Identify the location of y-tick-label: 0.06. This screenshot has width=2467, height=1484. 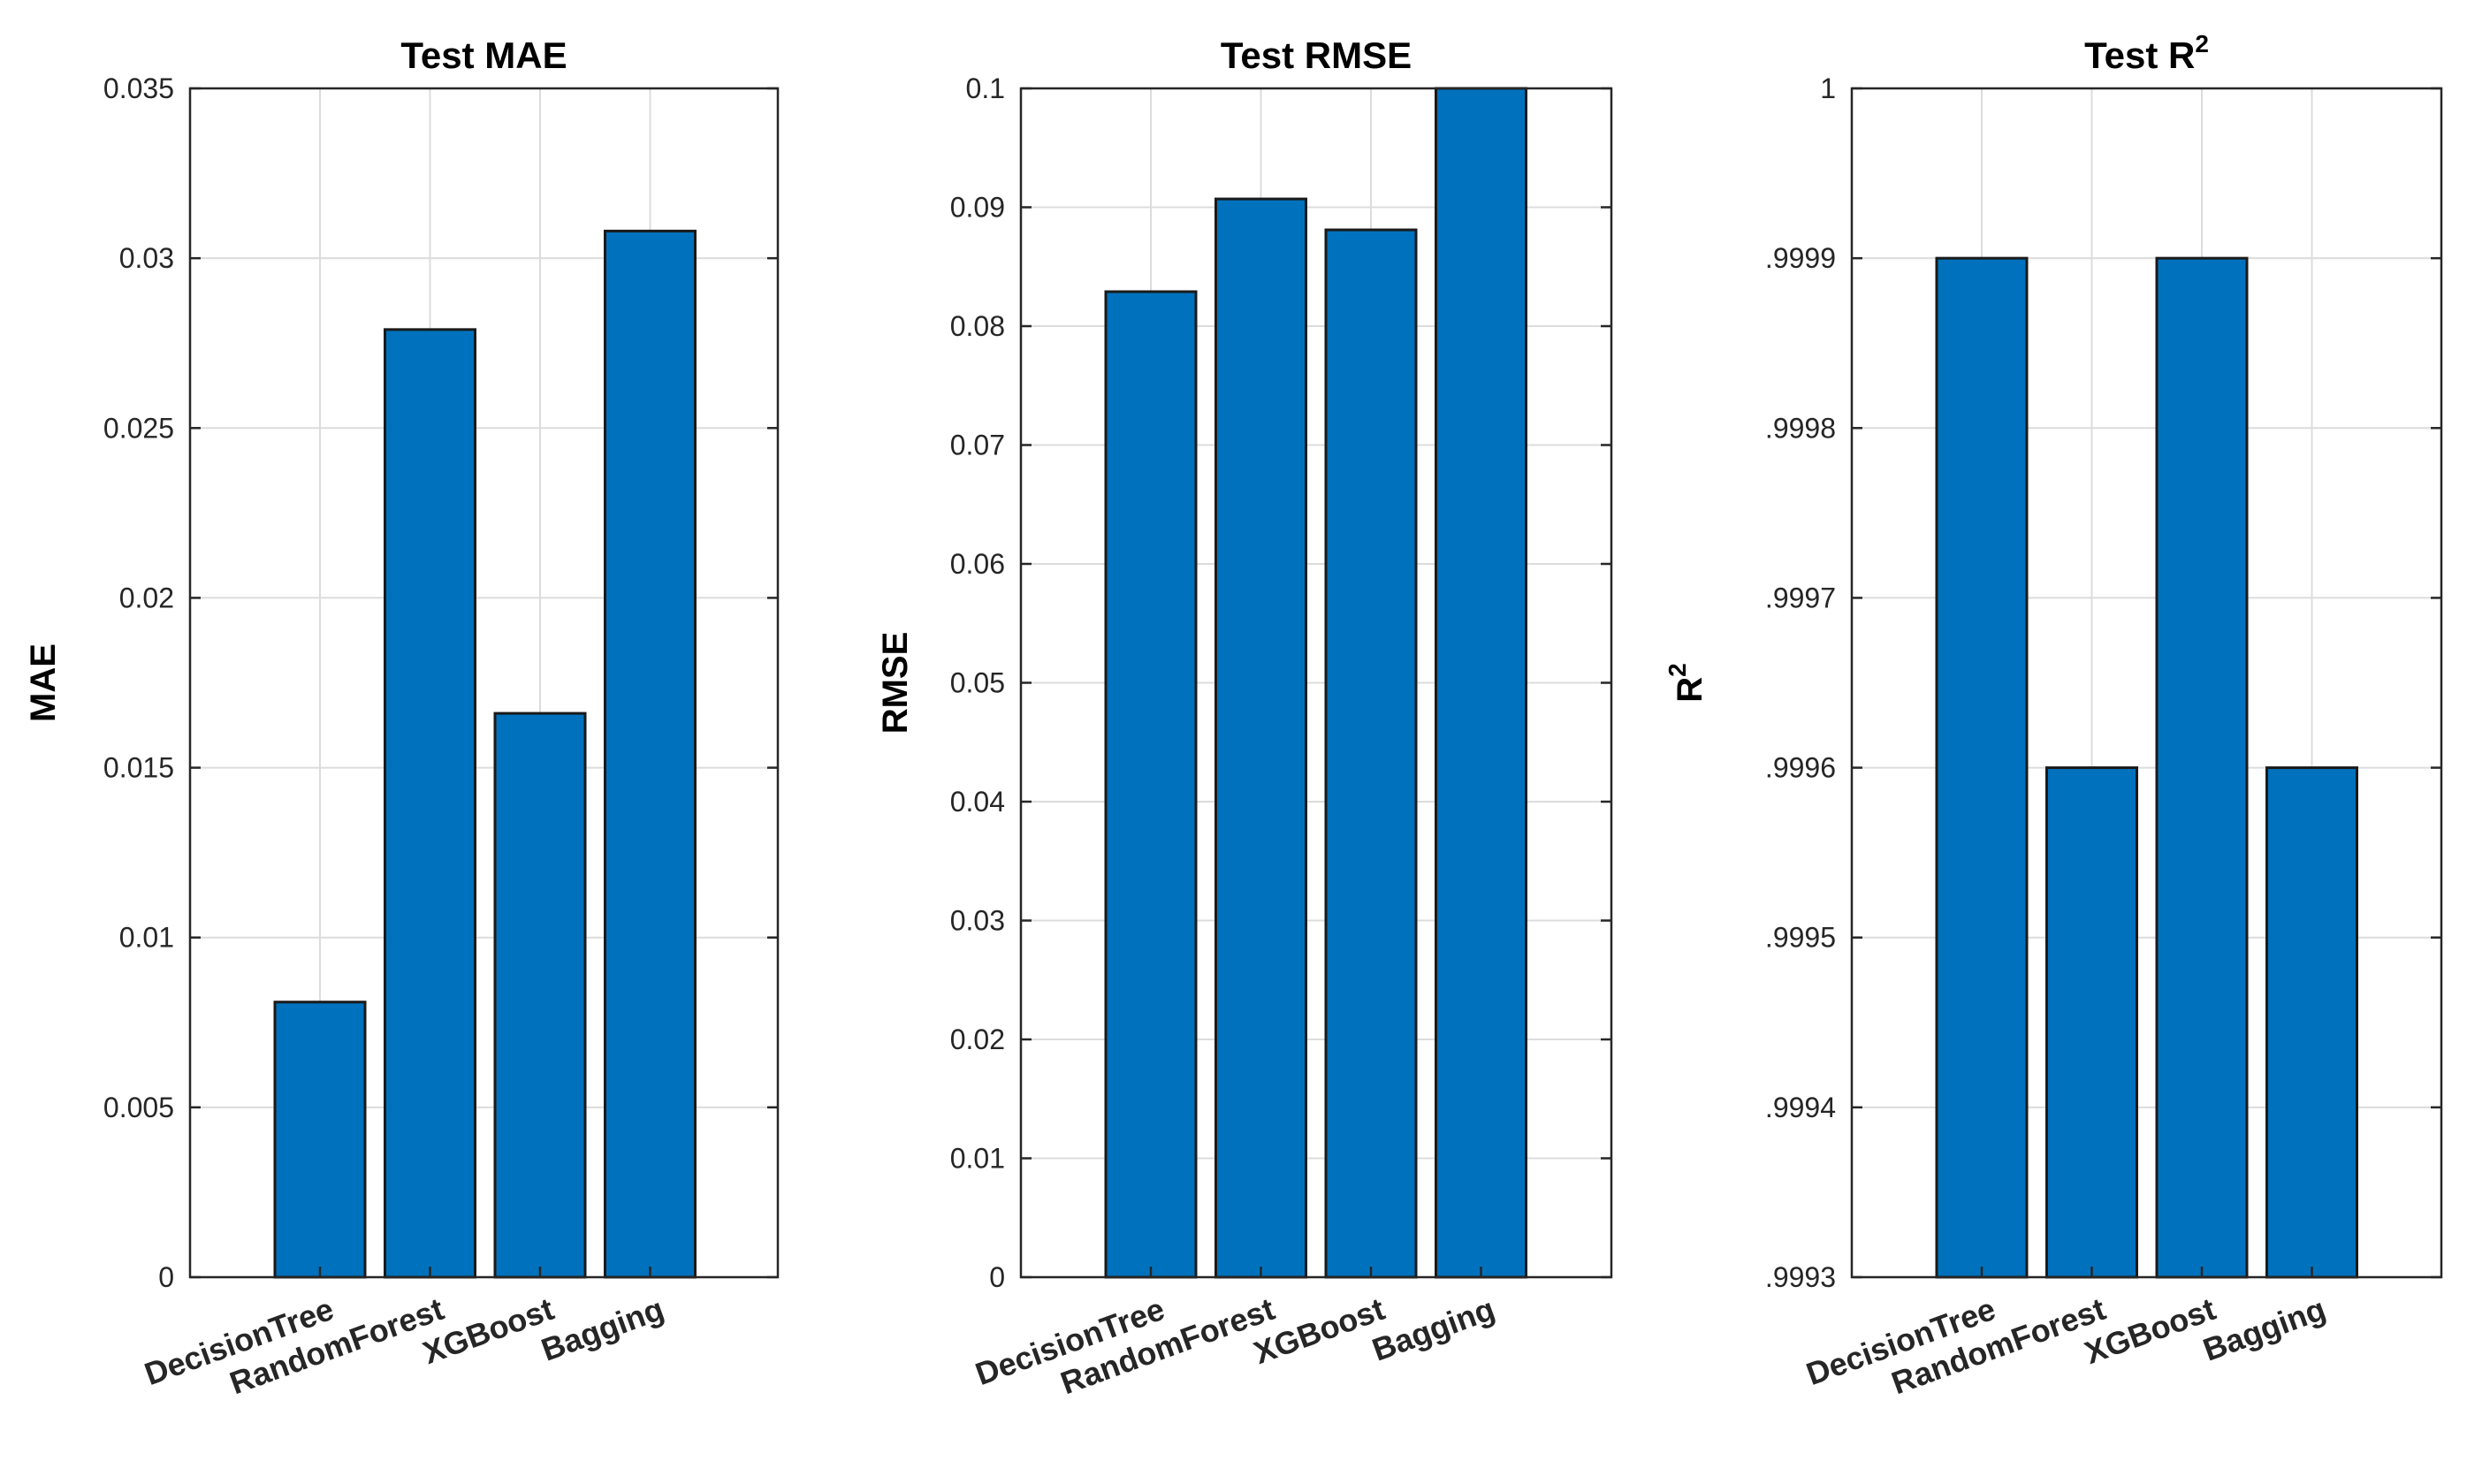
(977, 564).